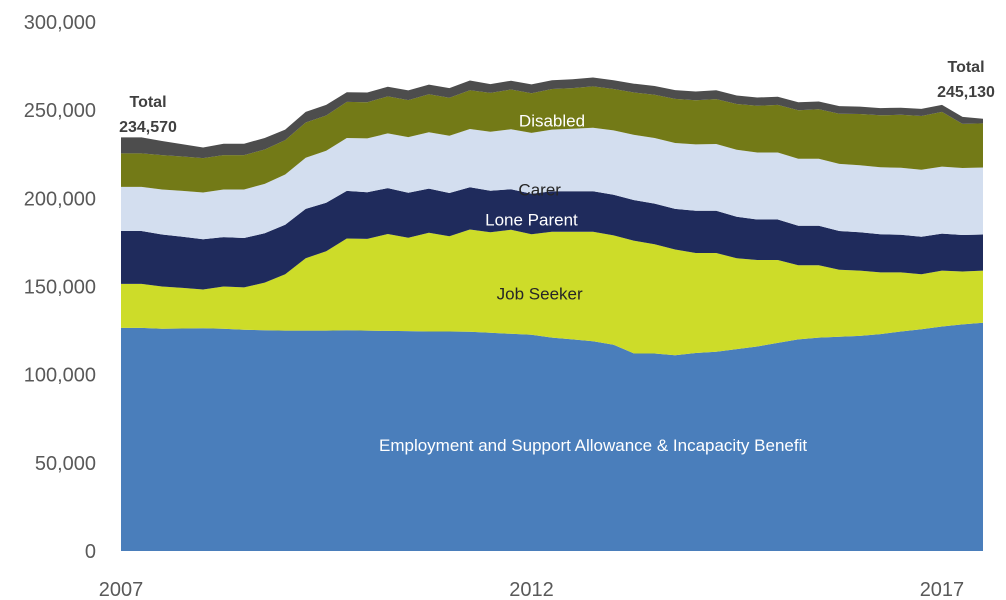 This screenshot has width=1006, height=600. What do you see at coordinates (540, 294) in the screenshot?
I see `series-label: Job Seeker` at bounding box center [540, 294].